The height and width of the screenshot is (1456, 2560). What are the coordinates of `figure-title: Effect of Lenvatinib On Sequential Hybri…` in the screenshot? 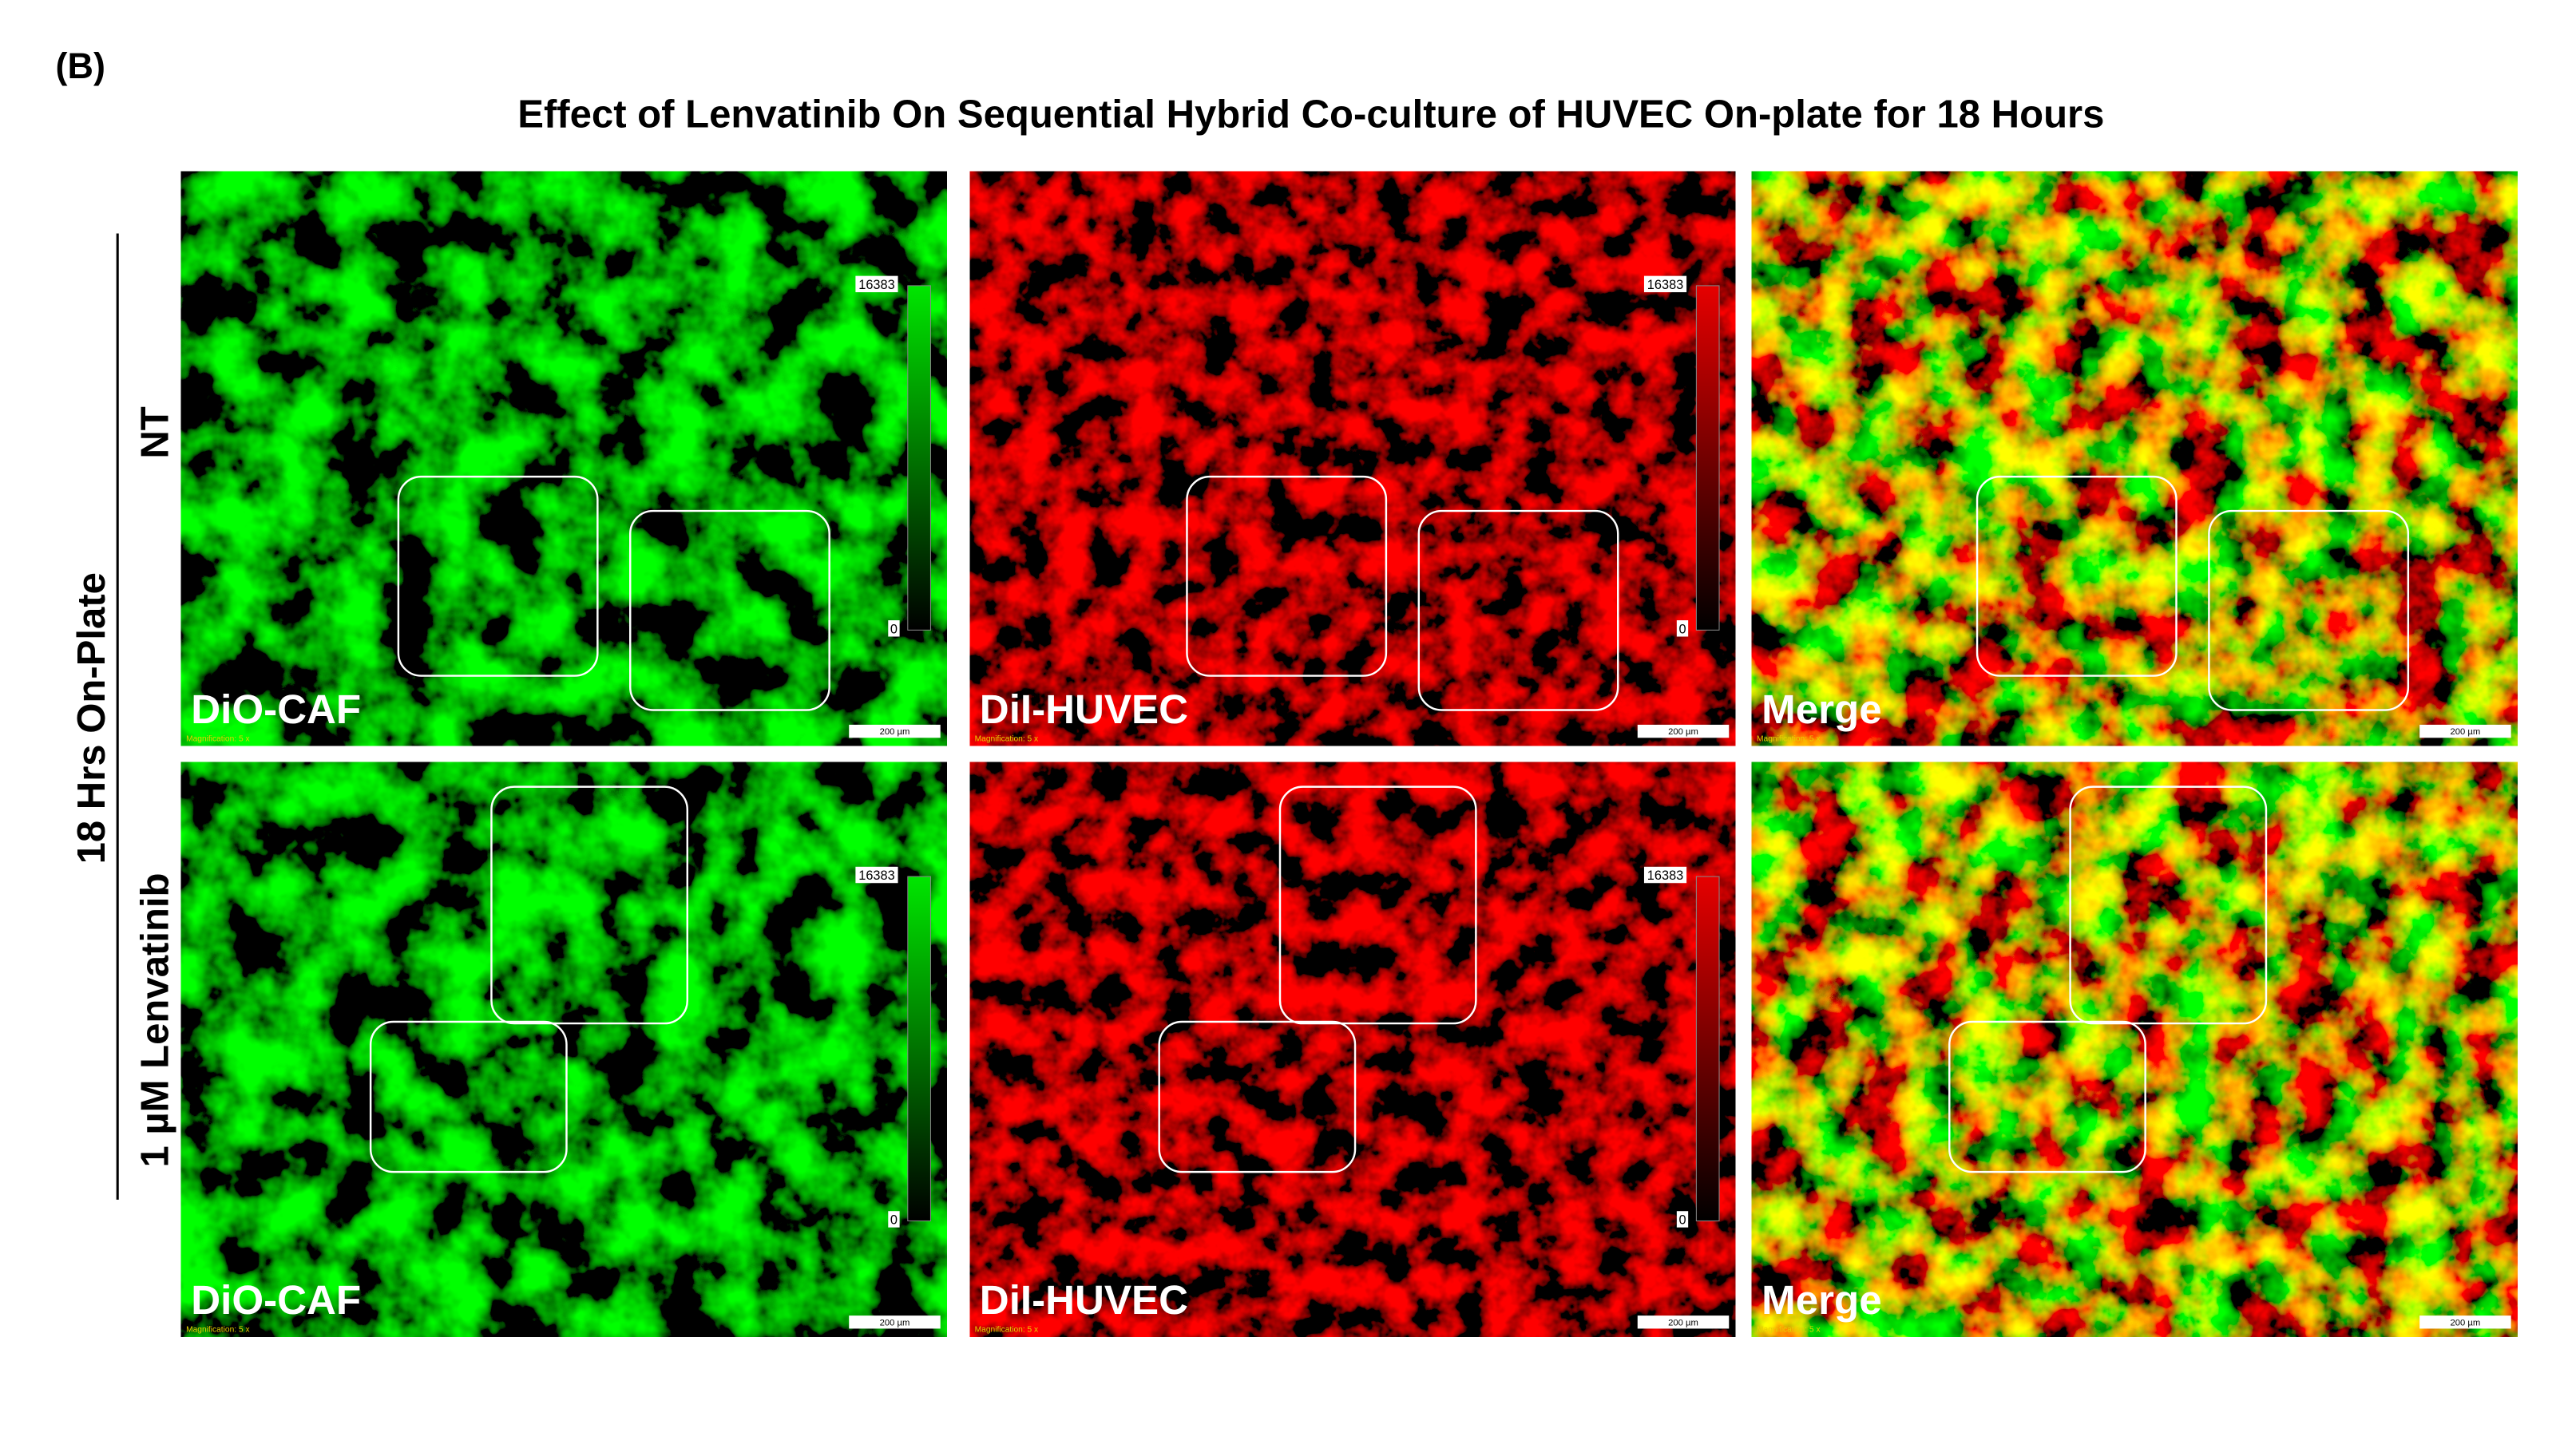 It's located at (1311, 114).